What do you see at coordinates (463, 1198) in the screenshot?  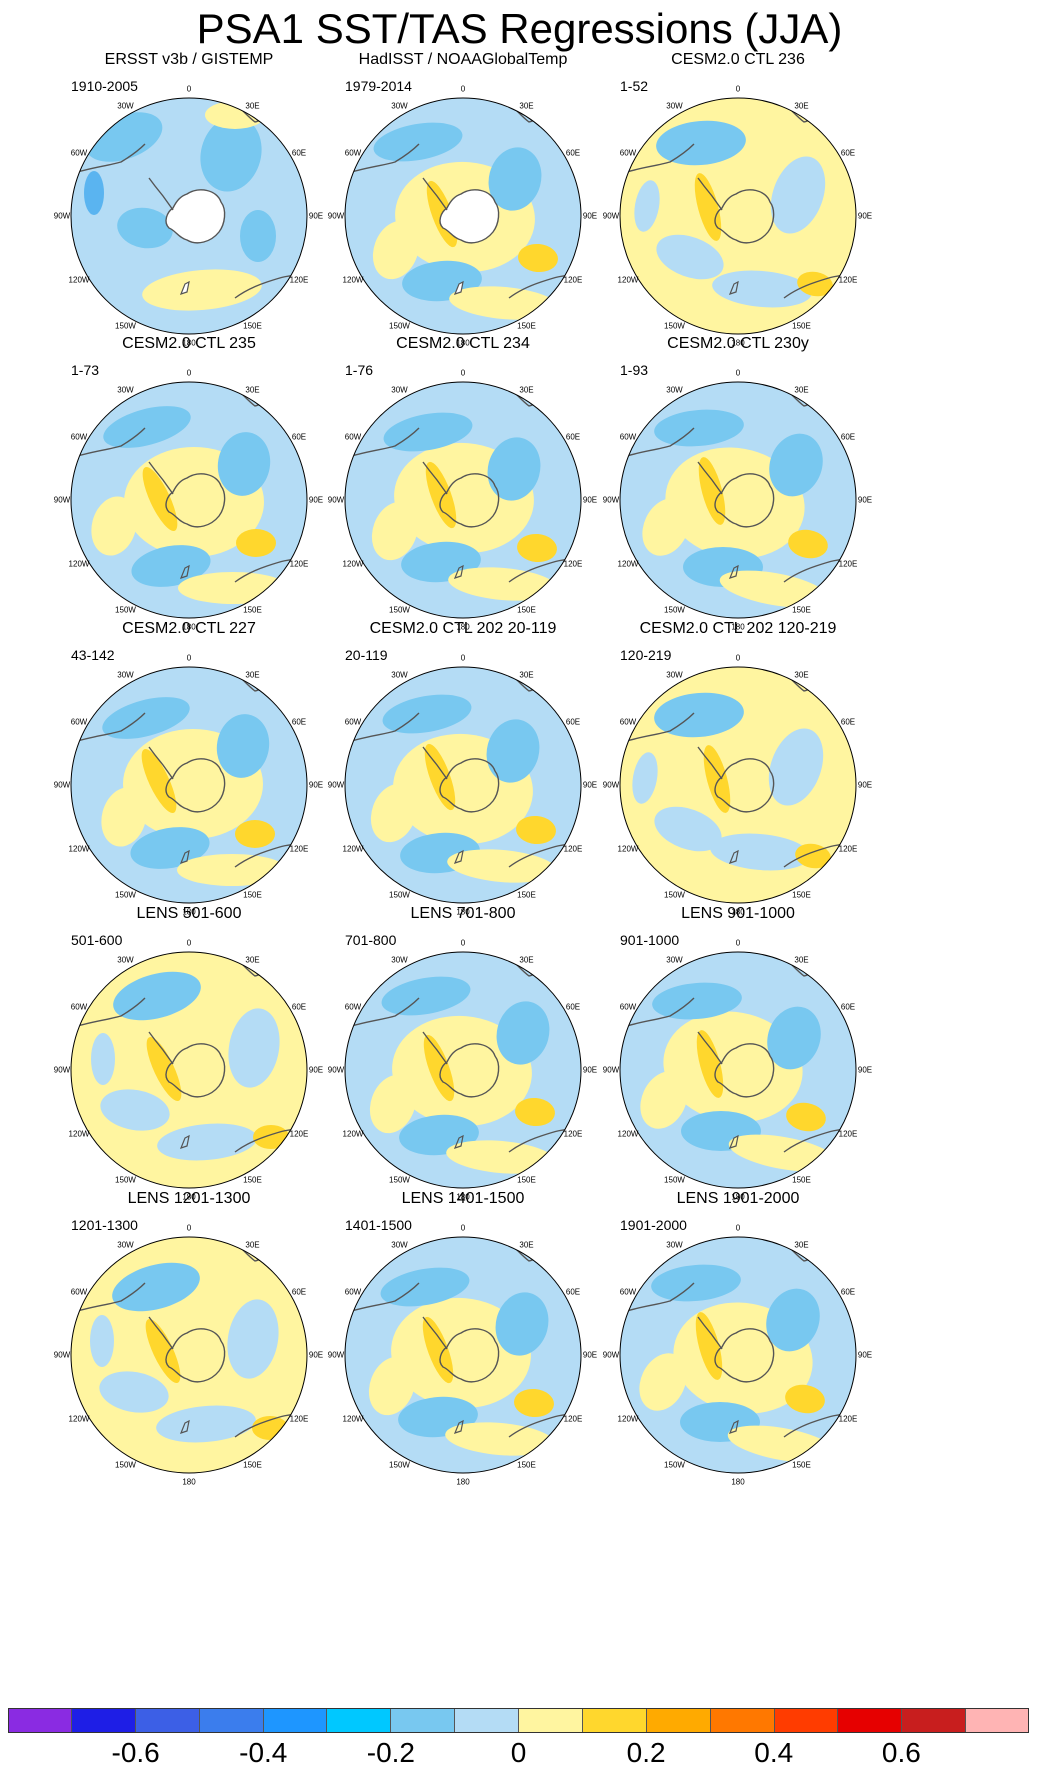 I see `panel-title: LENS 1401-1500` at bounding box center [463, 1198].